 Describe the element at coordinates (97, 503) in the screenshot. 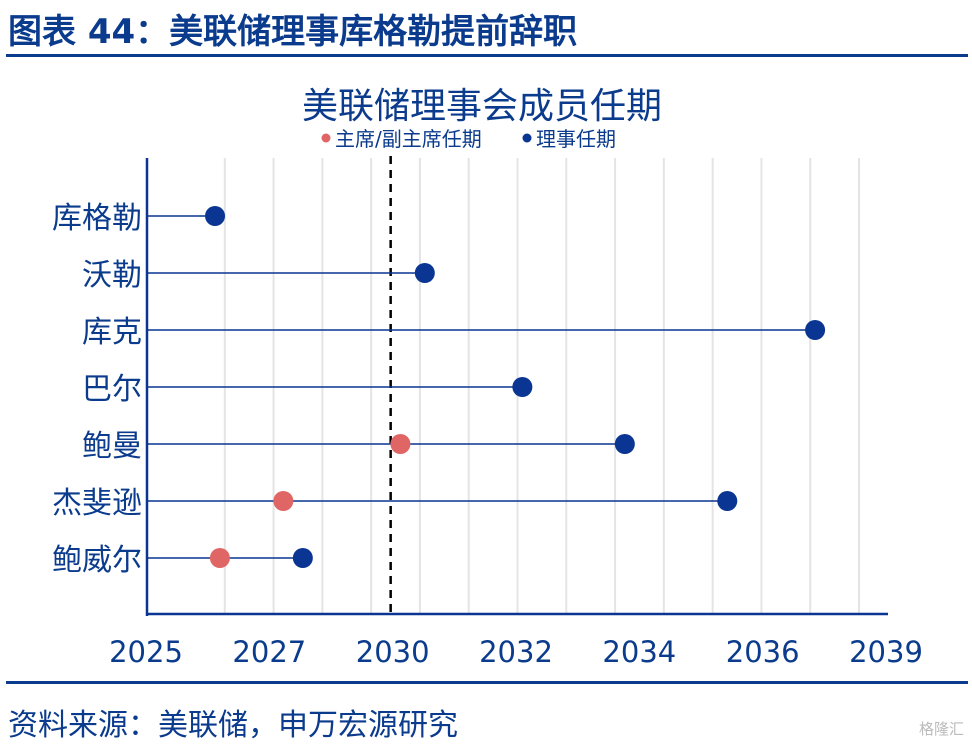

I see `member-label: 杰斐逊` at that location.